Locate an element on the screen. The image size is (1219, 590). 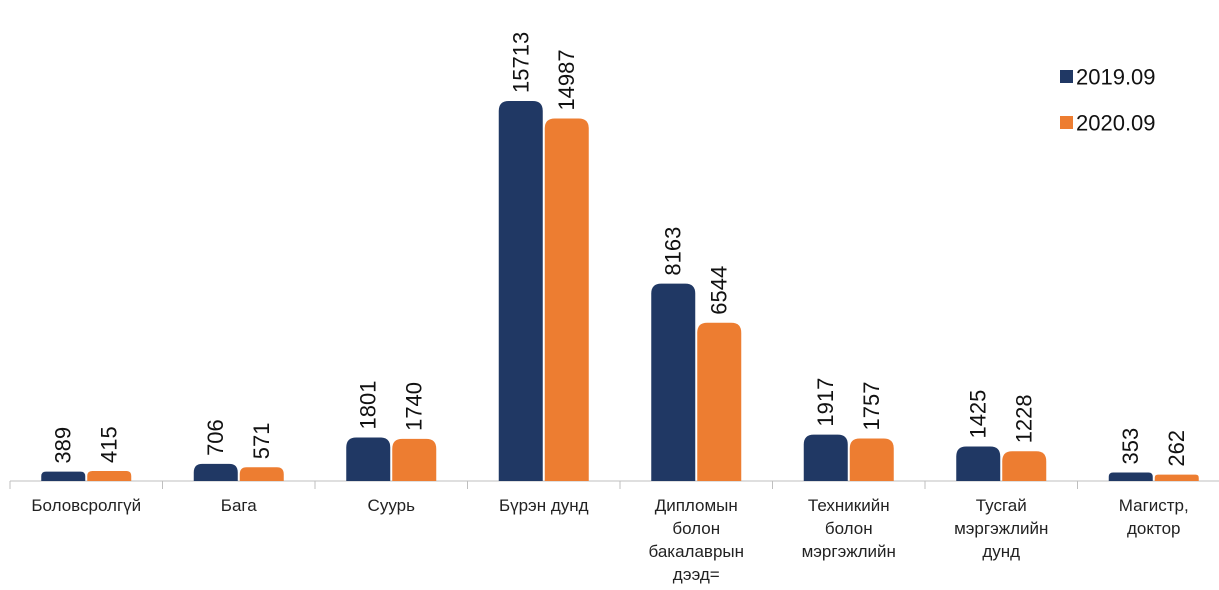
data-label: 1228 is located at coordinates (1024, 418).